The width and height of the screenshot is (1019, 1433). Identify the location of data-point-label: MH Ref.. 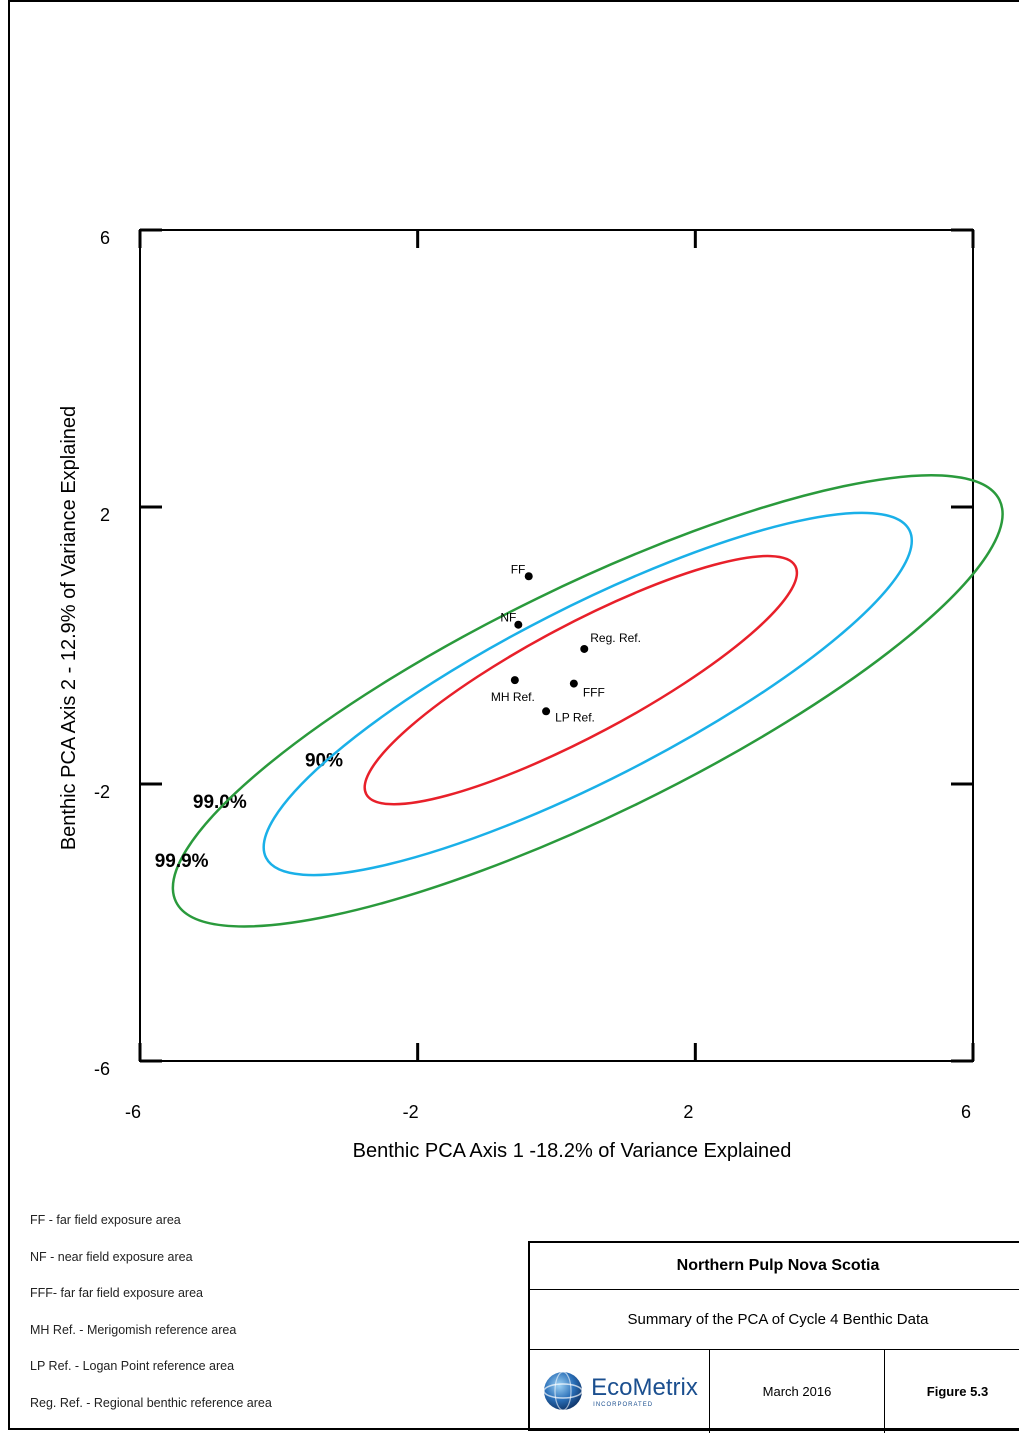
(513, 697).